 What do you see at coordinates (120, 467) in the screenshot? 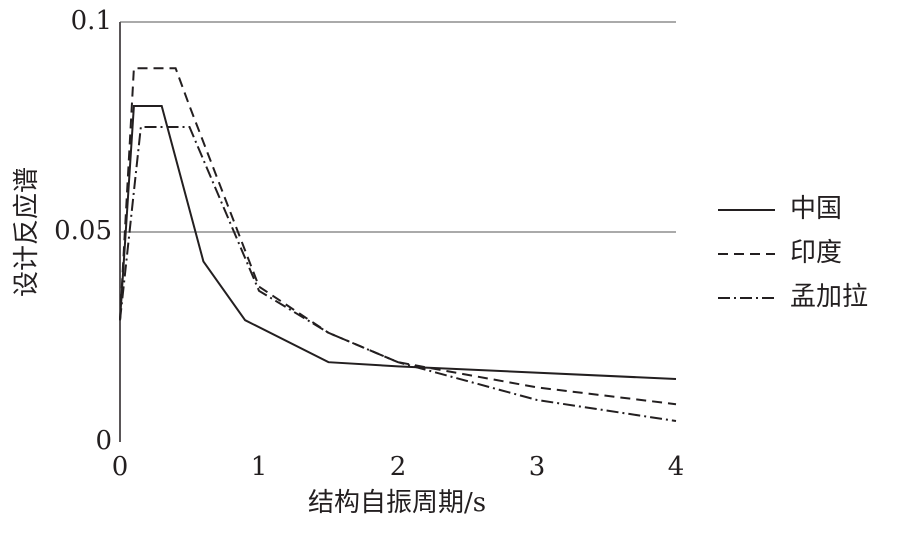
I see `x-tick-label: 0` at bounding box center [120, 467].